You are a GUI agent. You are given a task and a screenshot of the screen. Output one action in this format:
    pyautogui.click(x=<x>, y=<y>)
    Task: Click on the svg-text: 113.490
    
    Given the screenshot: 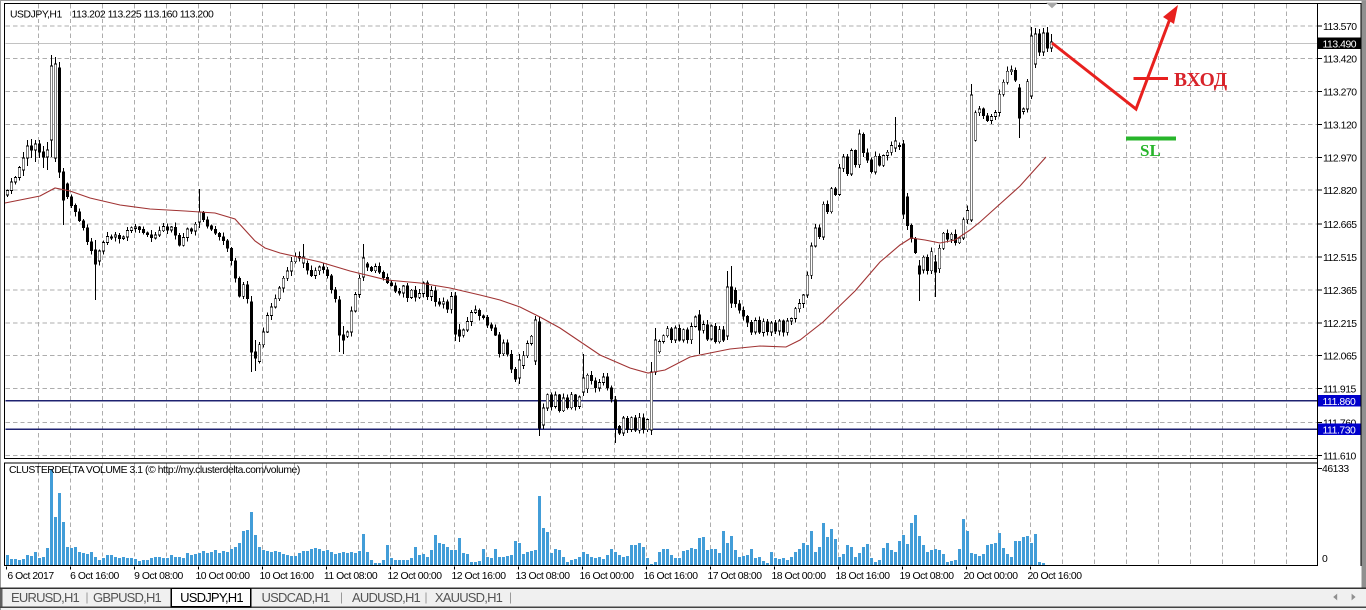 What is the action you would take?
    pyautogui.click(x=1340, y=45)
    